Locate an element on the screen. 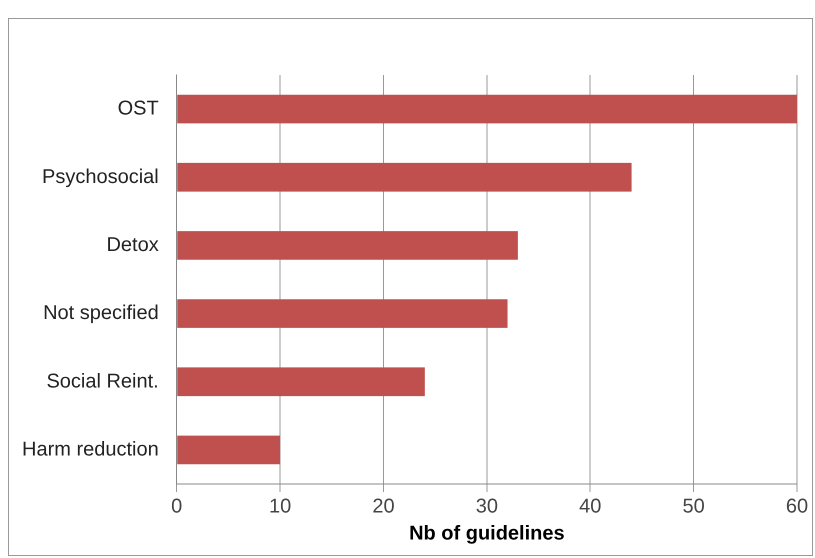 Image resolution: width=815 pixels, height=558 pixels. y-tick-label: OST is located at coordinates (138, 109).